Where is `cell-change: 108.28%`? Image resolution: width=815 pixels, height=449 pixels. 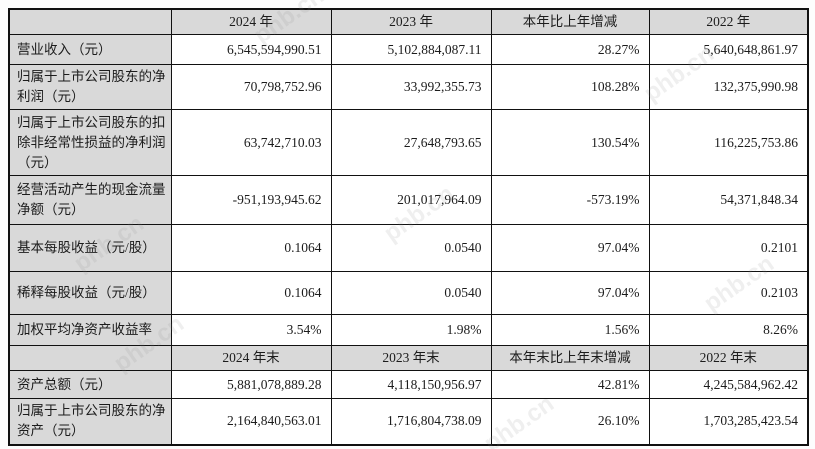 cell-change: 108.28% is located at coordinates (570, 87).